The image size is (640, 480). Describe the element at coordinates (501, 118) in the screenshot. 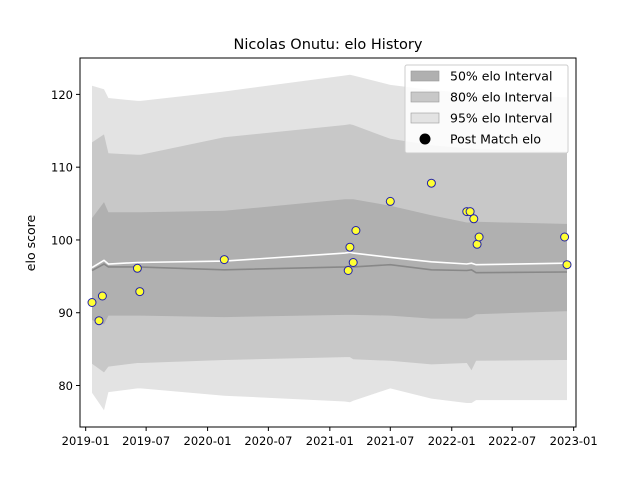

I see `legend-label: 95% elo Interval` at that location.